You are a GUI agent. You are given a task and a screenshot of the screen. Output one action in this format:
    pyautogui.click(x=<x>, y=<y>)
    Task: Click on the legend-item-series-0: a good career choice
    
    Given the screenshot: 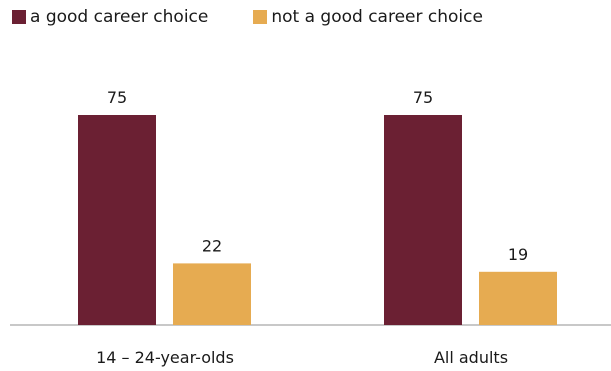 What is the action you would take?
    pyautogui.click(x=110, y=17)
    